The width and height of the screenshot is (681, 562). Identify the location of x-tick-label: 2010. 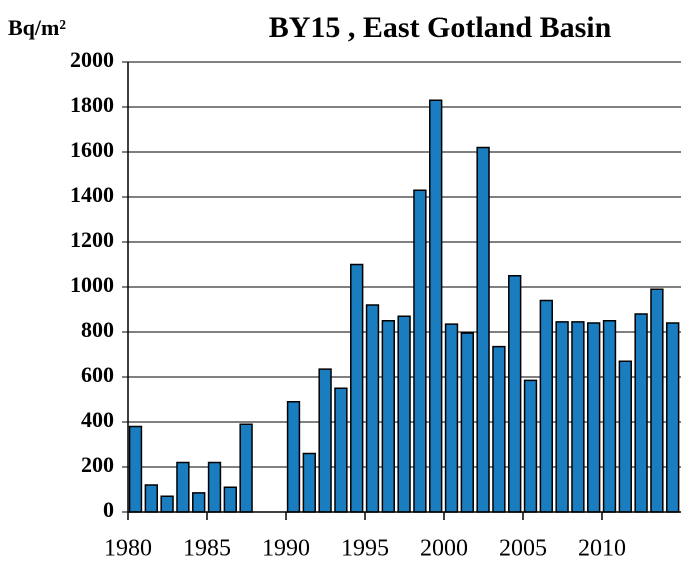
(602, 549).